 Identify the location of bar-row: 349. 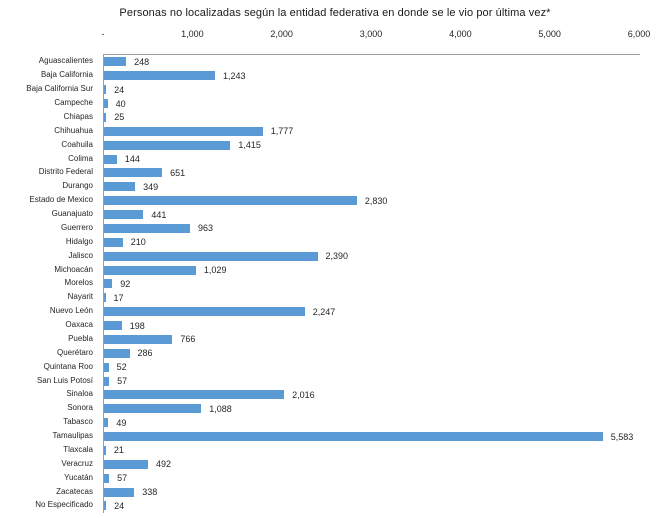
(372, 187).